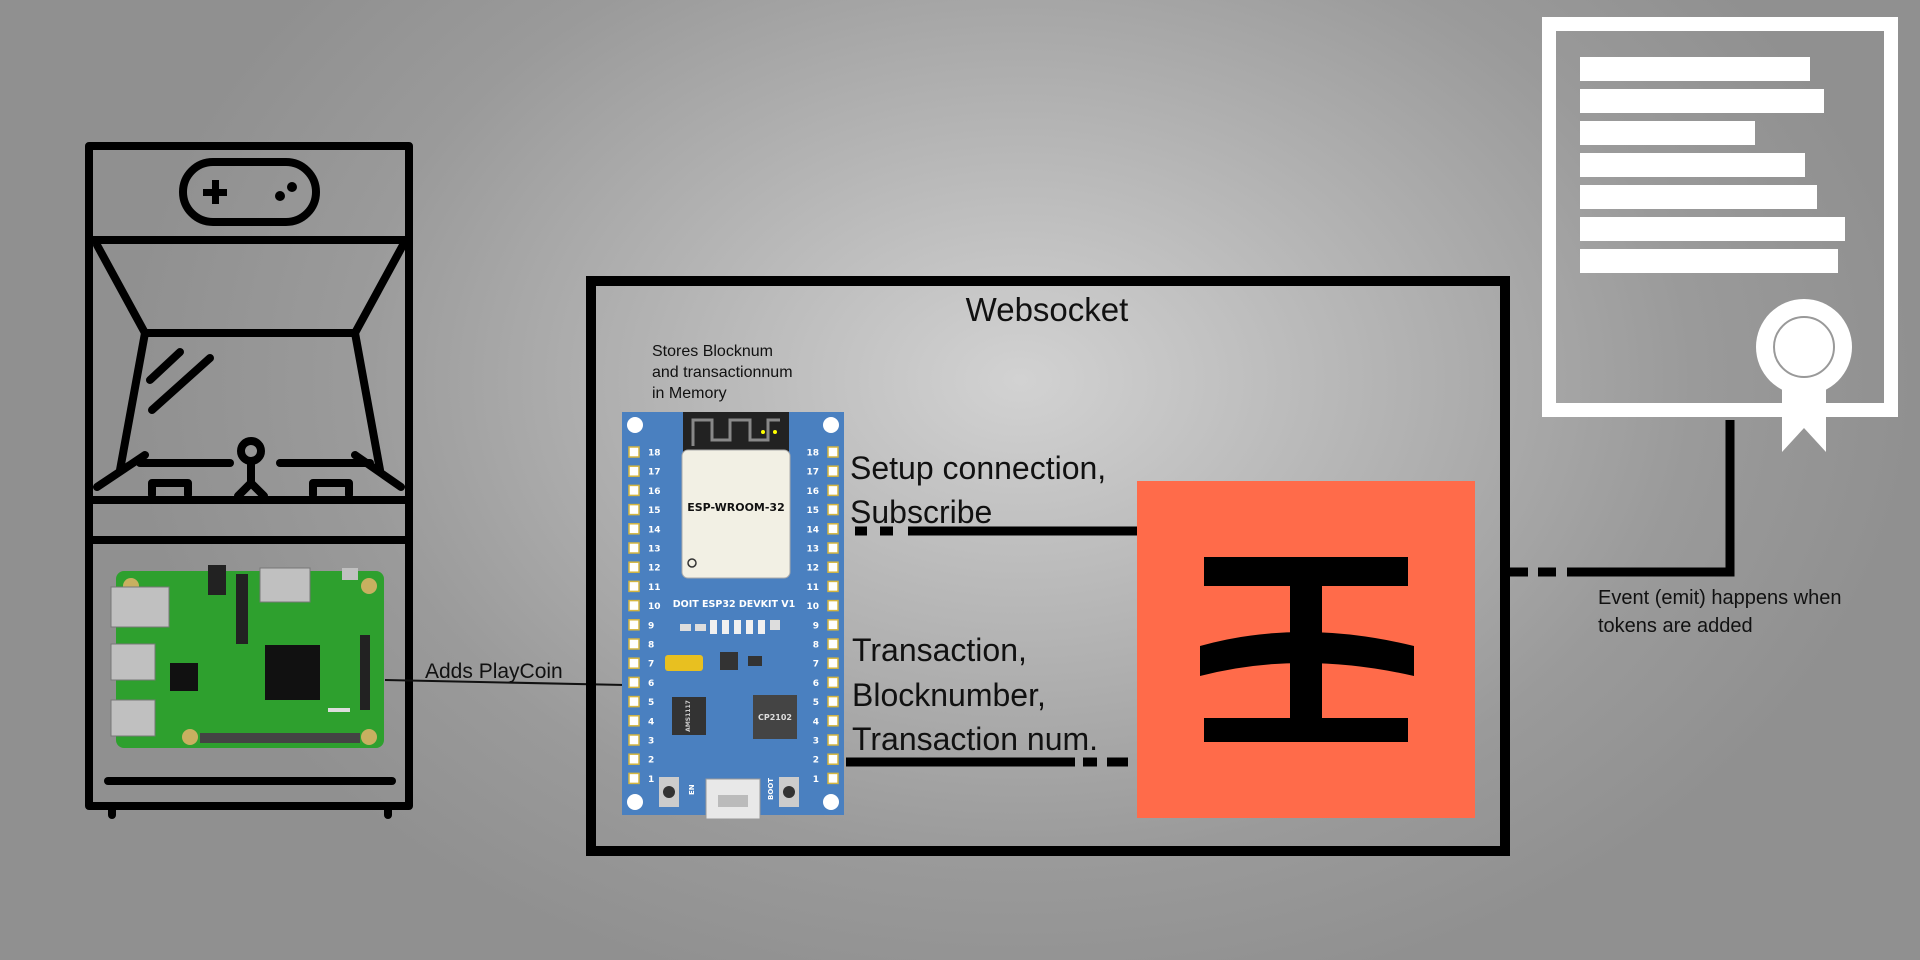 This screenshot has width=1920, height=960. Describe the element at coordinates (736, 507) in the screenshot. I see `module-label: ESP-WROOM-32` at that location.